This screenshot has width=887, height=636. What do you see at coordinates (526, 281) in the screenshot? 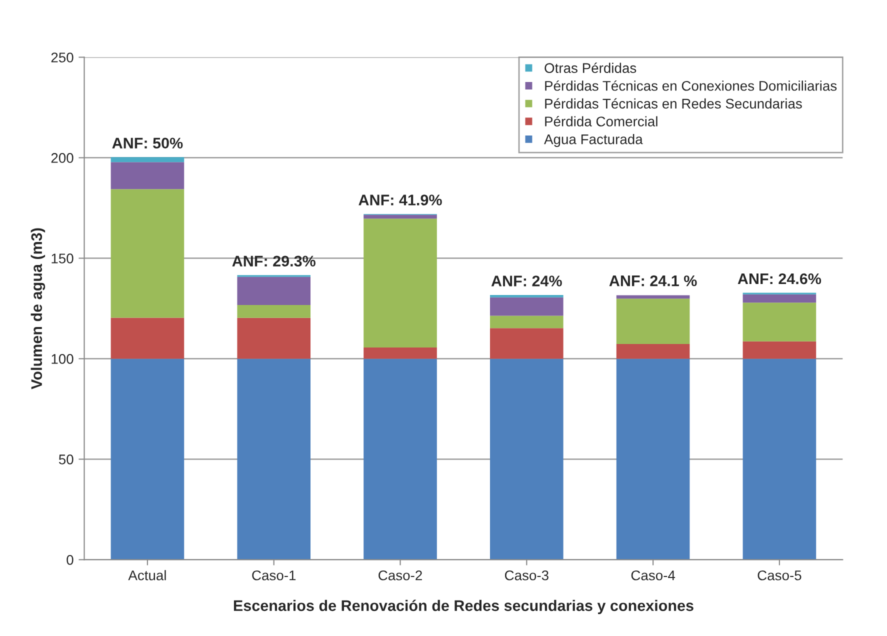
I see `annotation: ANF: 24%` at bounding box center [526, 281].